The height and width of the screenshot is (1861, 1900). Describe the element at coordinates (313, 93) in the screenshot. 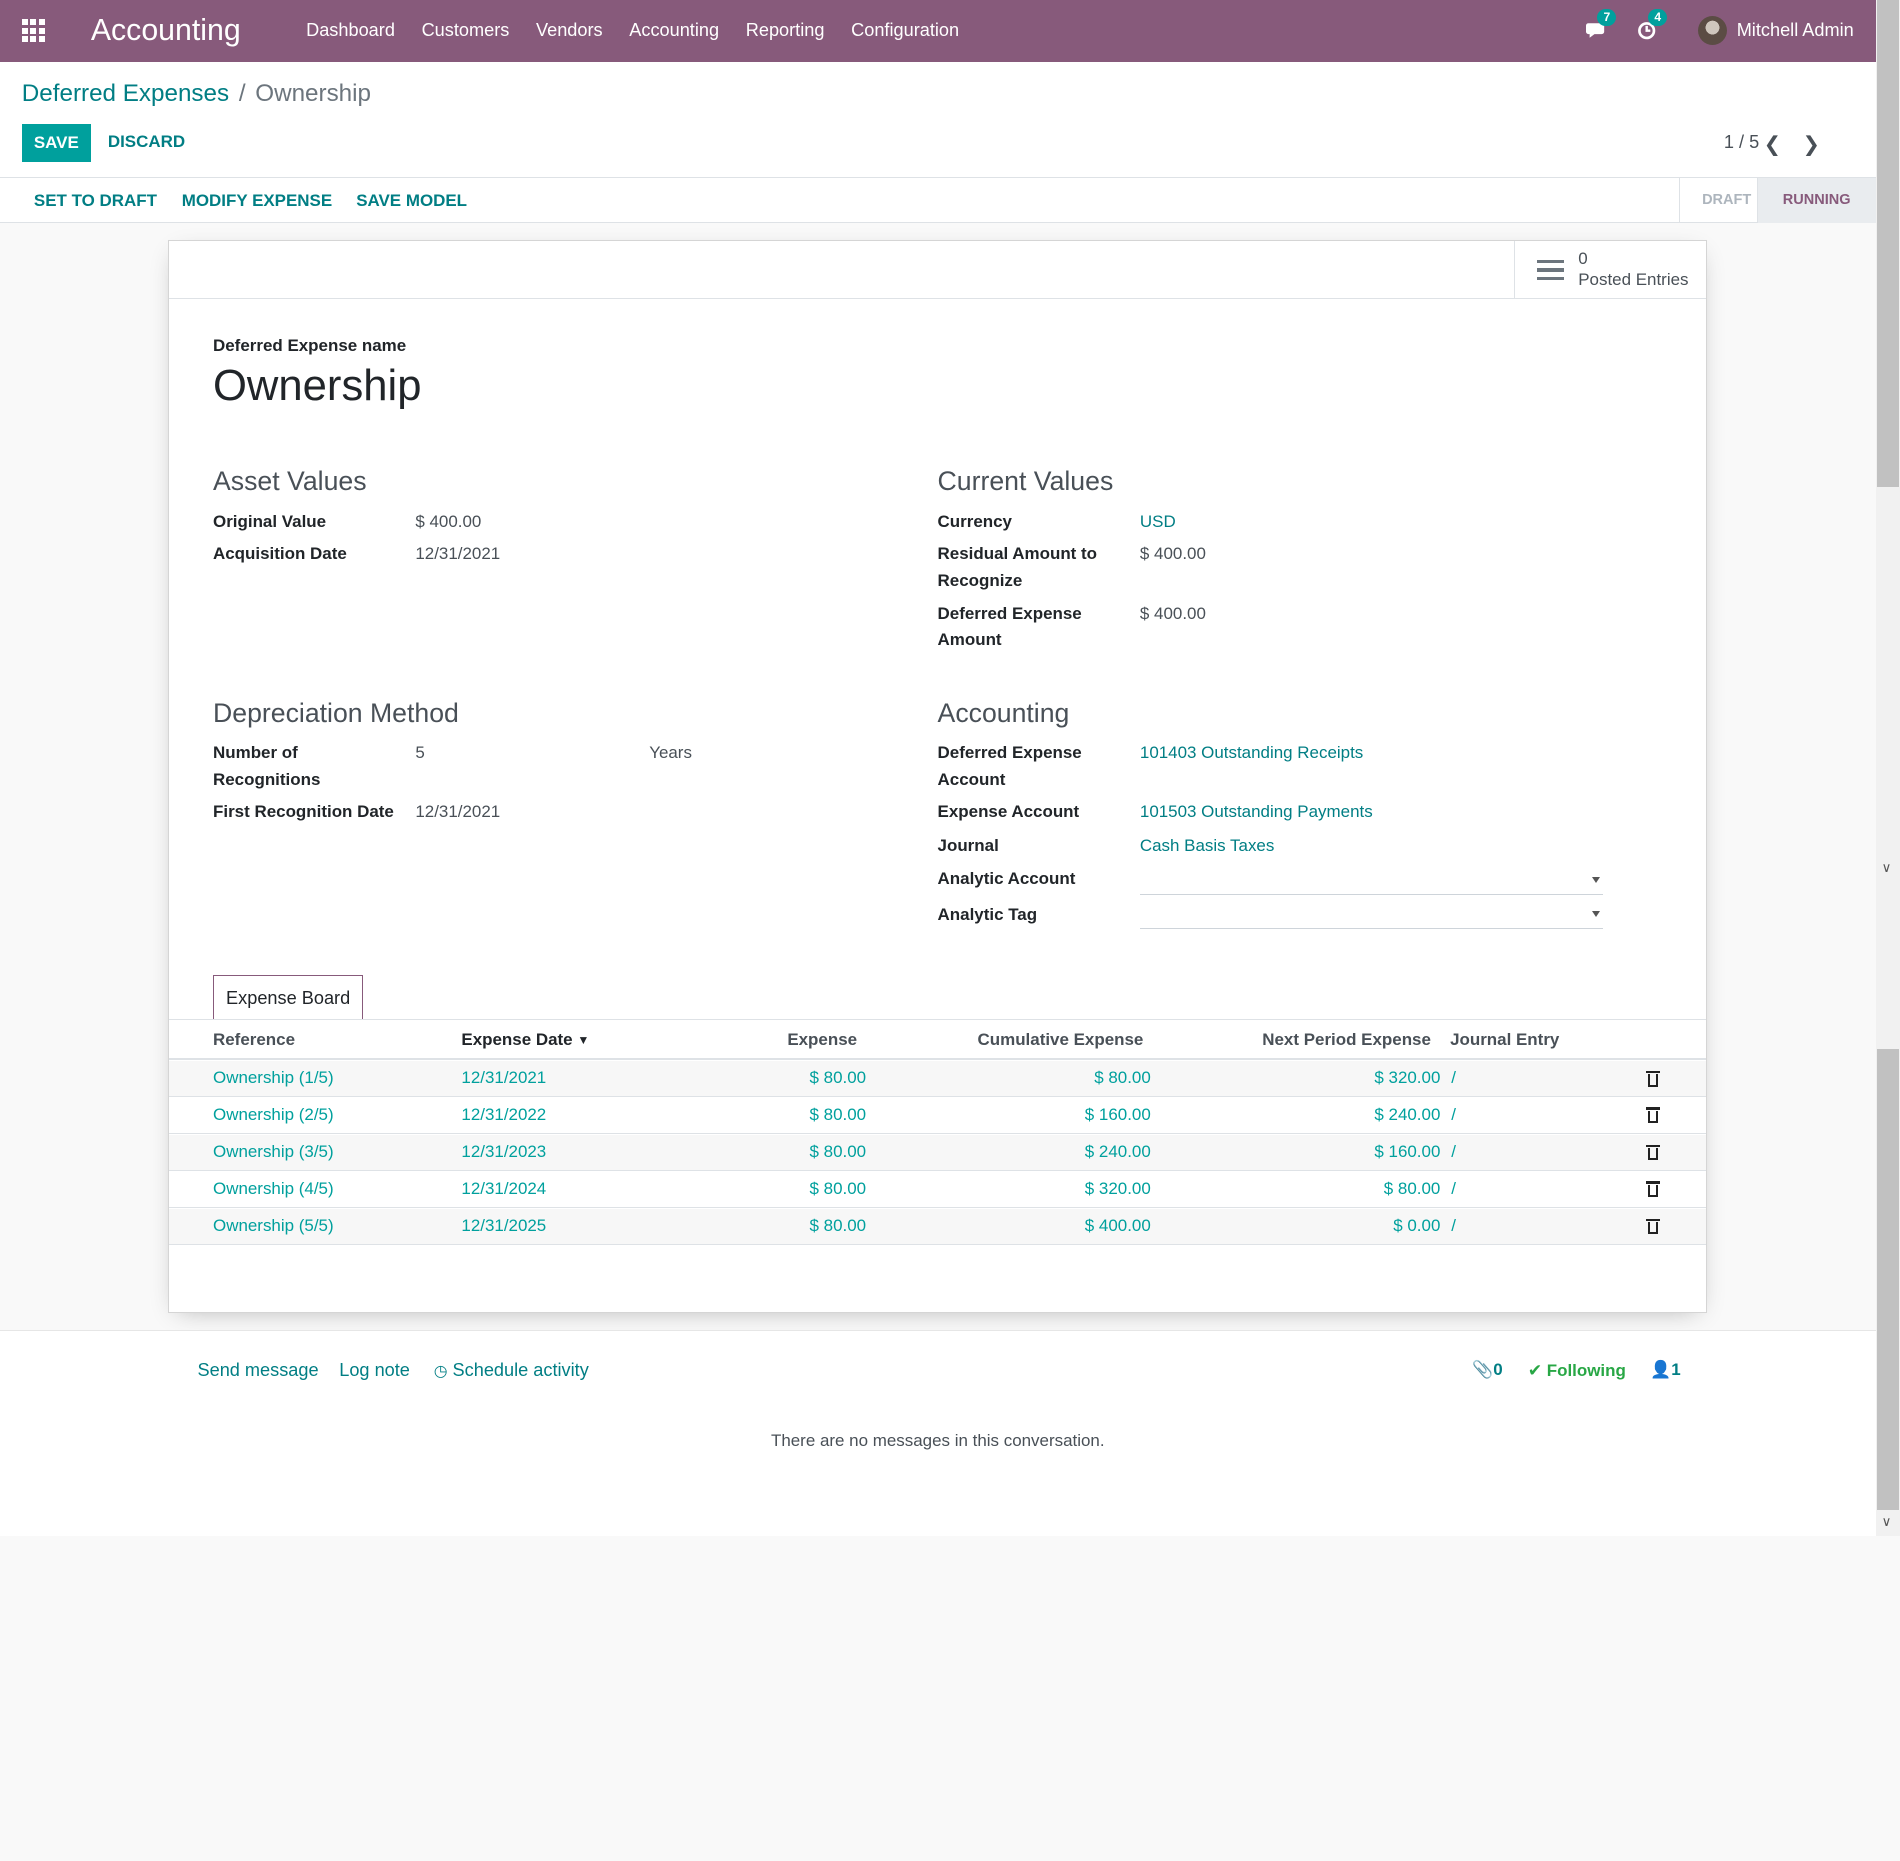

I see `breadcrumb-current: Ownership` at that location.